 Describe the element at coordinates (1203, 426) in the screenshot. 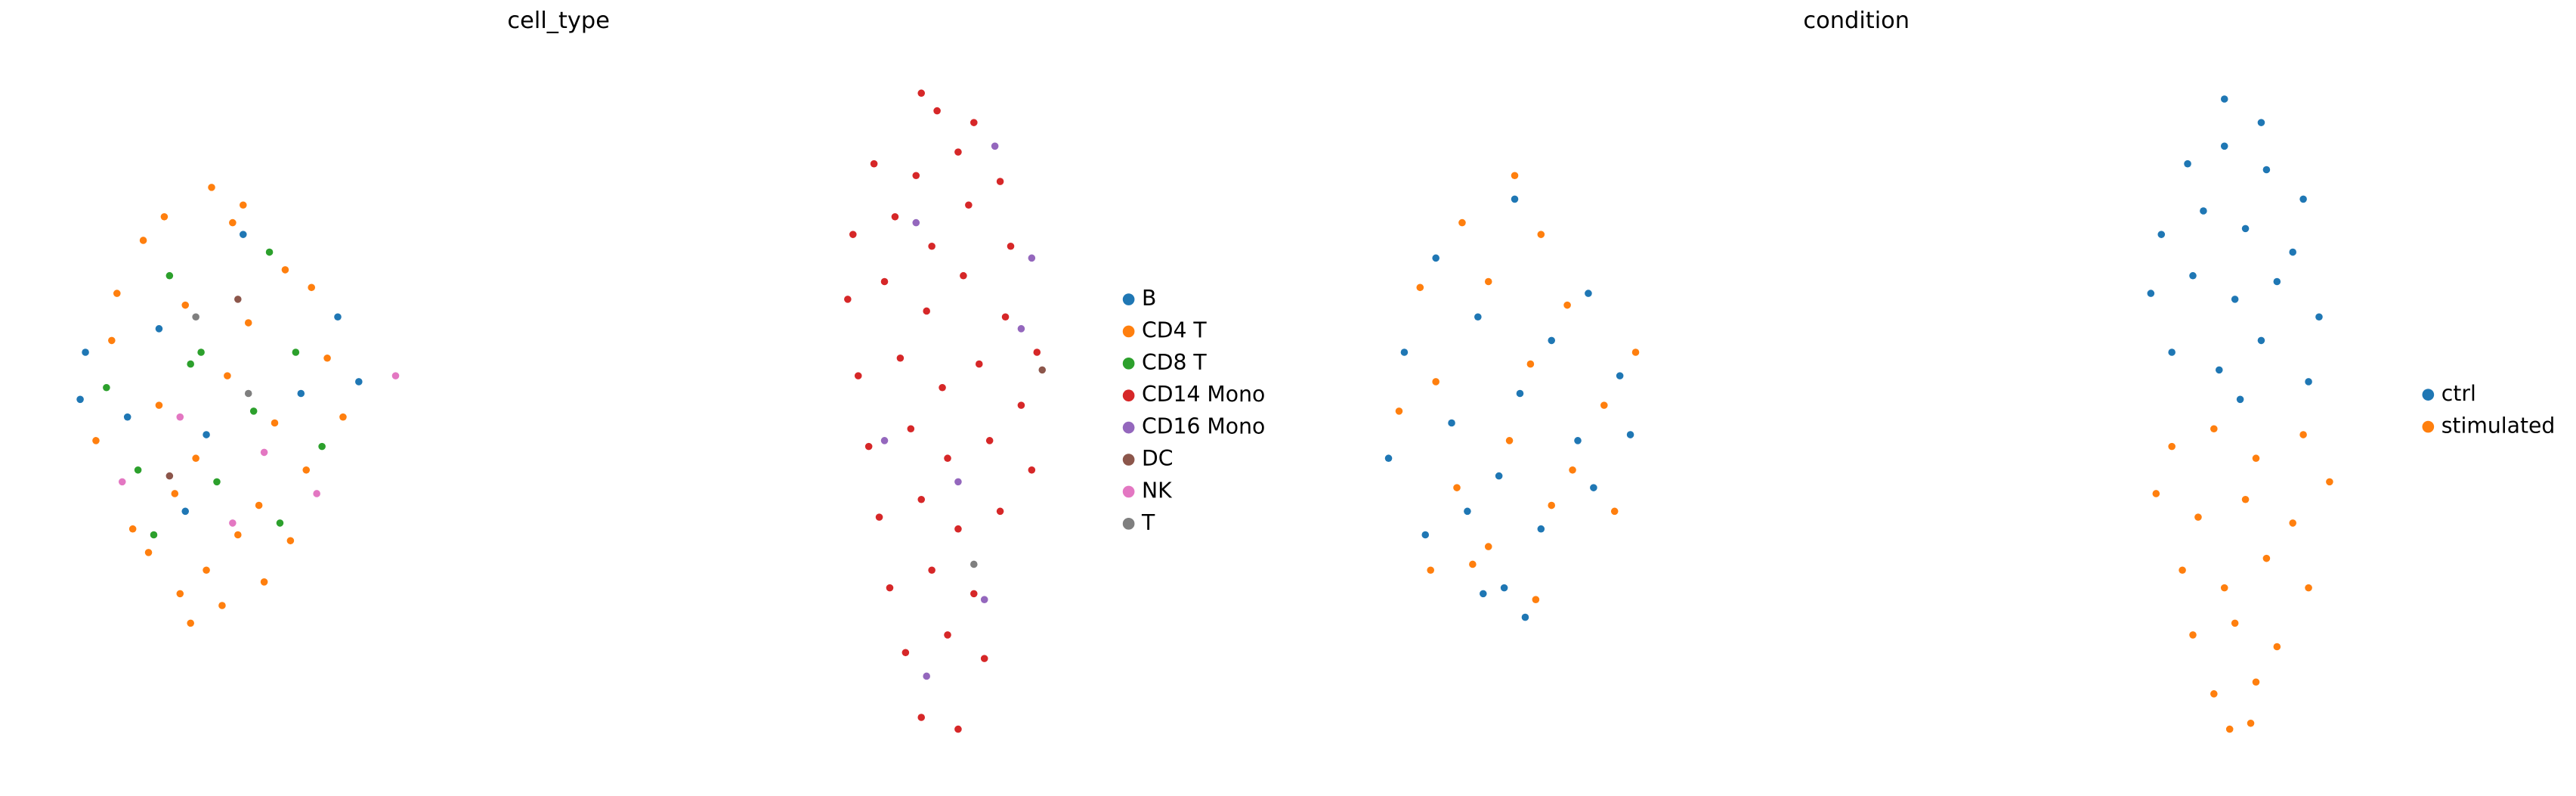

I see `legend-label: CD16 Mono` at that location.